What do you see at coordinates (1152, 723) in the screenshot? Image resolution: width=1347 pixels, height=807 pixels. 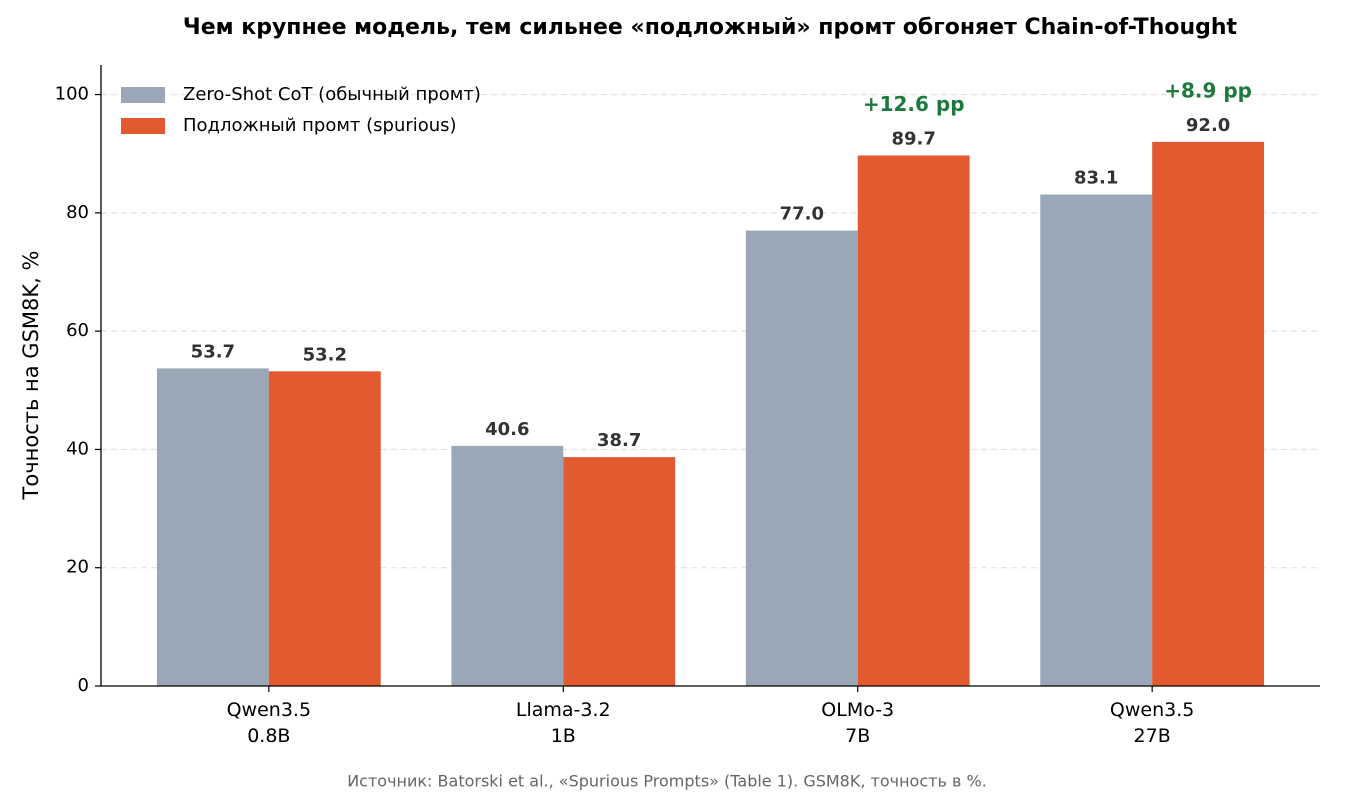 I see `x-tick-label: Qwen3.5 27B` at bounding box center [1152, 723].